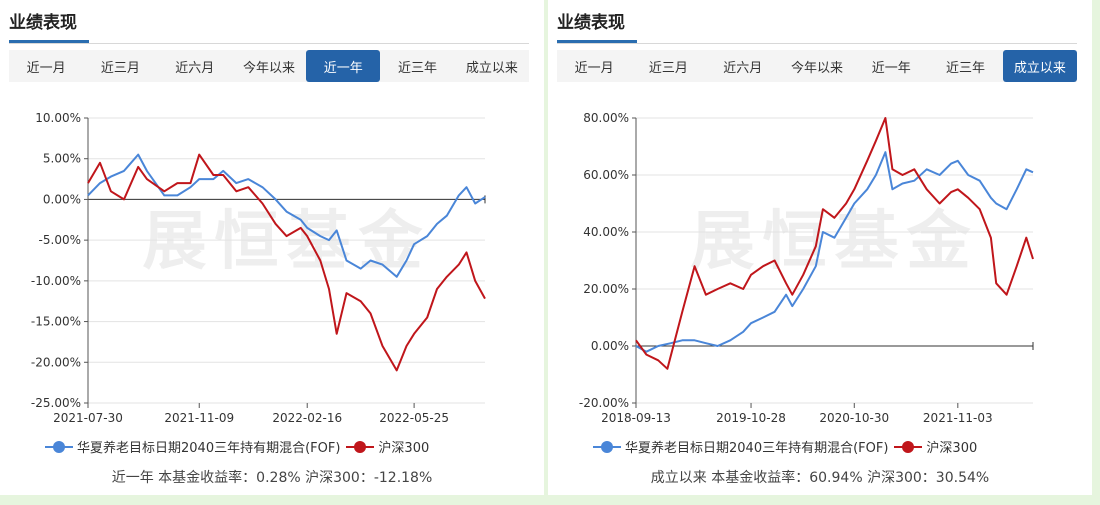  Describe the element at coordinates (414, 418) in the screenshot. I see `x-tick-label: 2022-05-25` at that location.